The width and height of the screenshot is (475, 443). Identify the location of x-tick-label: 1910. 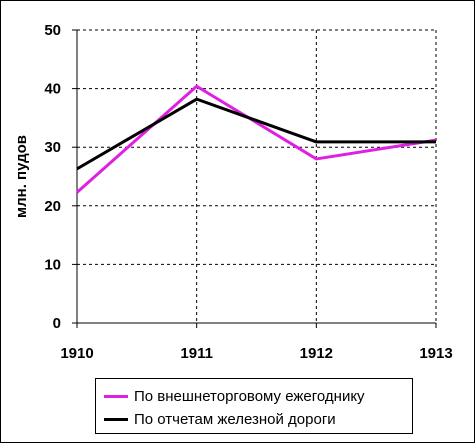
(76, 353).